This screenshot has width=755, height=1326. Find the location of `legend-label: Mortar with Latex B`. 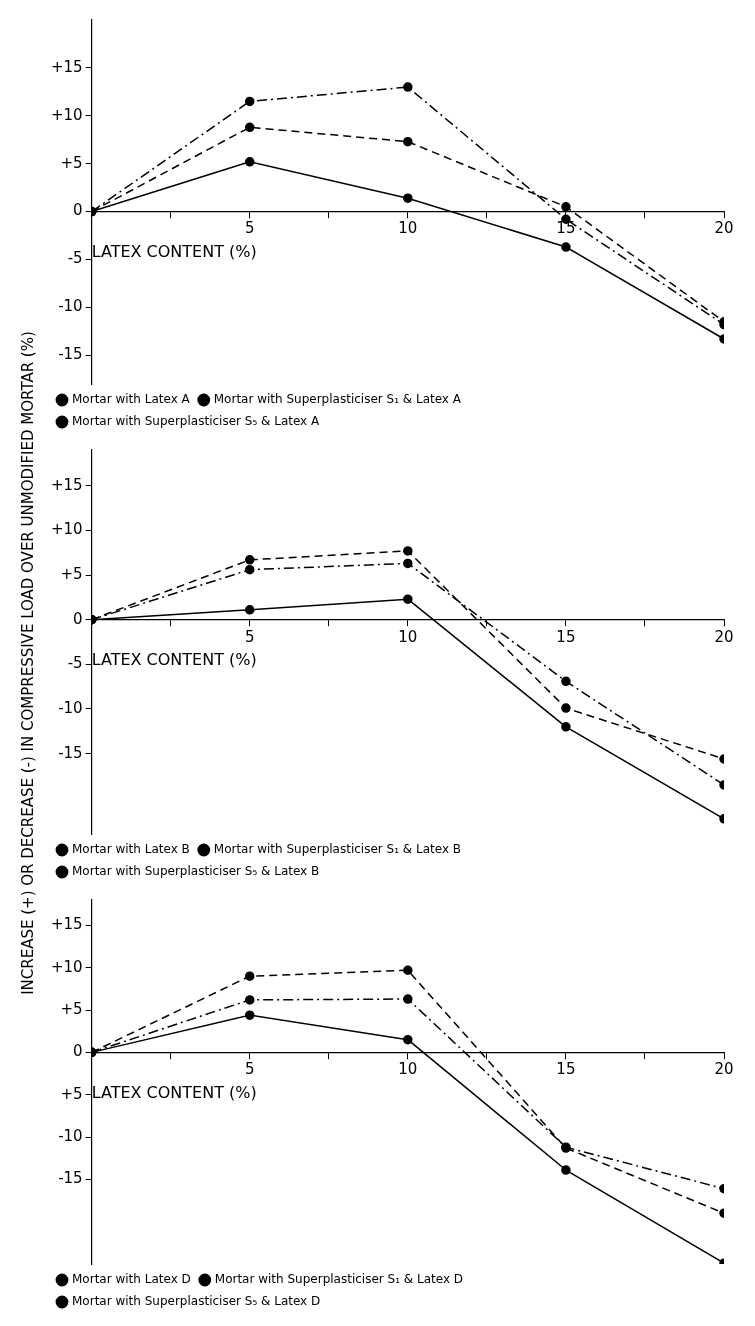

legend-label: Mortar with Latex B is located at coordinates (131, 849).